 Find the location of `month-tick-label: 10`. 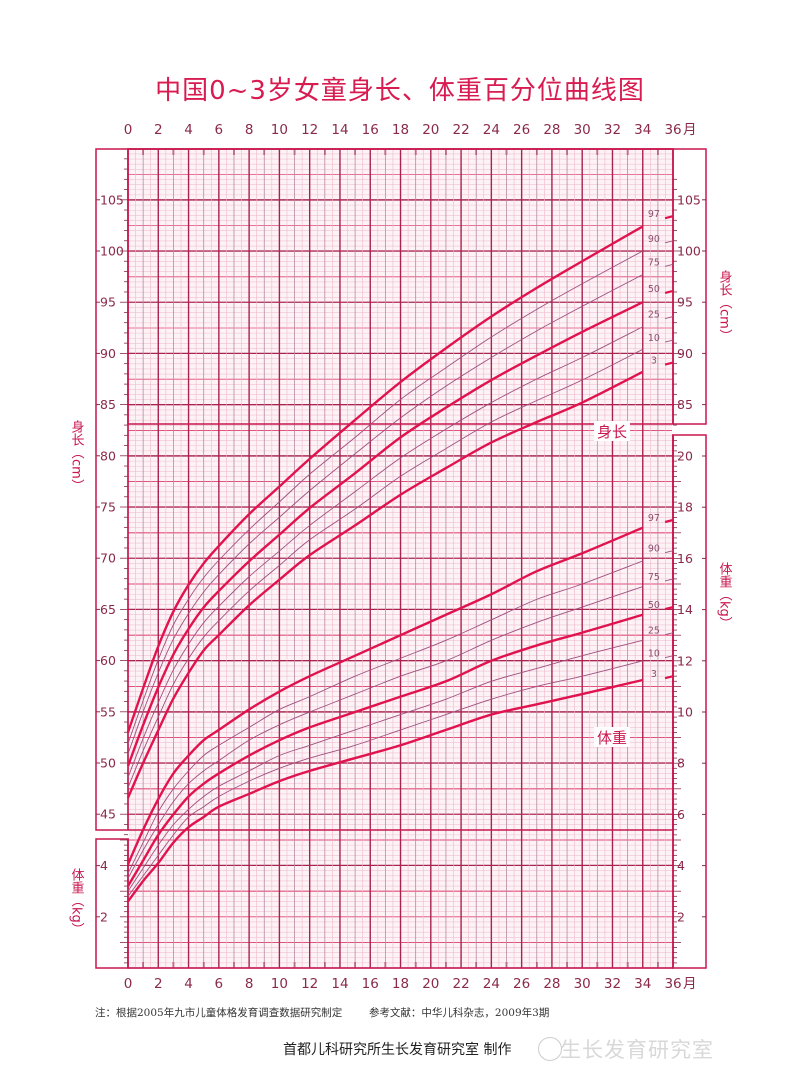

month-tick-label: 10 is located at coordinates (279, 984).